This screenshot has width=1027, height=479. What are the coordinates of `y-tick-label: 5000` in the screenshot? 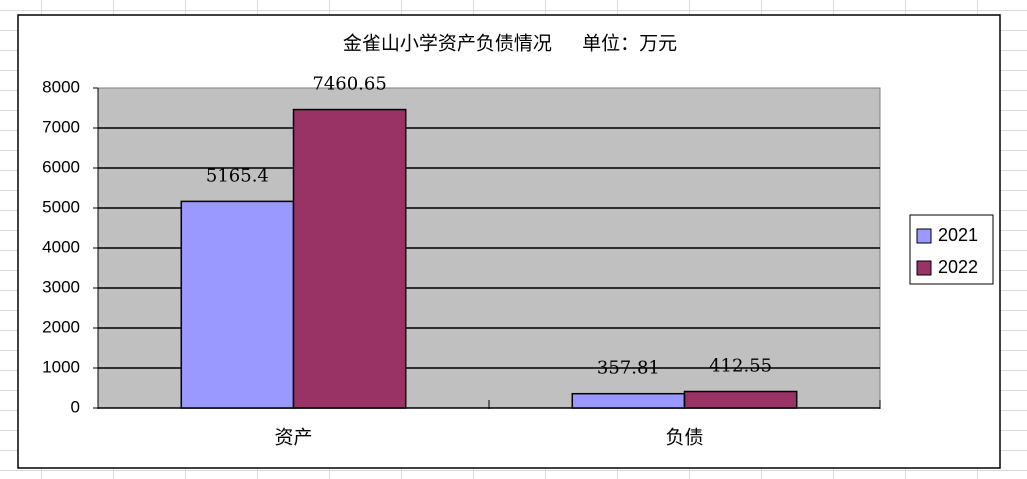 It's located at (61, 206).